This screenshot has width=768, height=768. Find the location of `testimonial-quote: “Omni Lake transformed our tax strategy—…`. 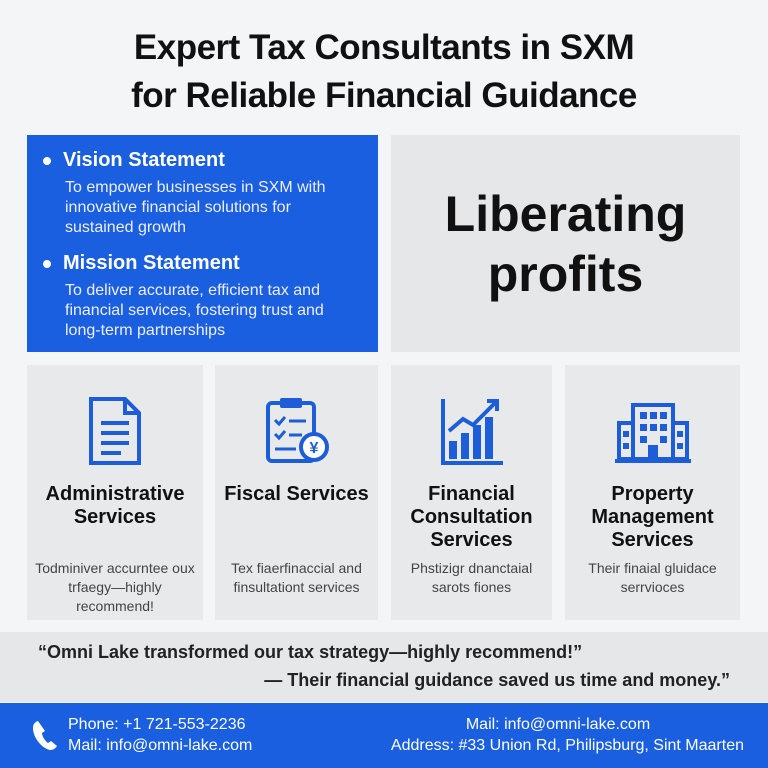

testimonial-quote: “Omni Lake transformed our tax strategy—… is located at coordinates (310, 652).